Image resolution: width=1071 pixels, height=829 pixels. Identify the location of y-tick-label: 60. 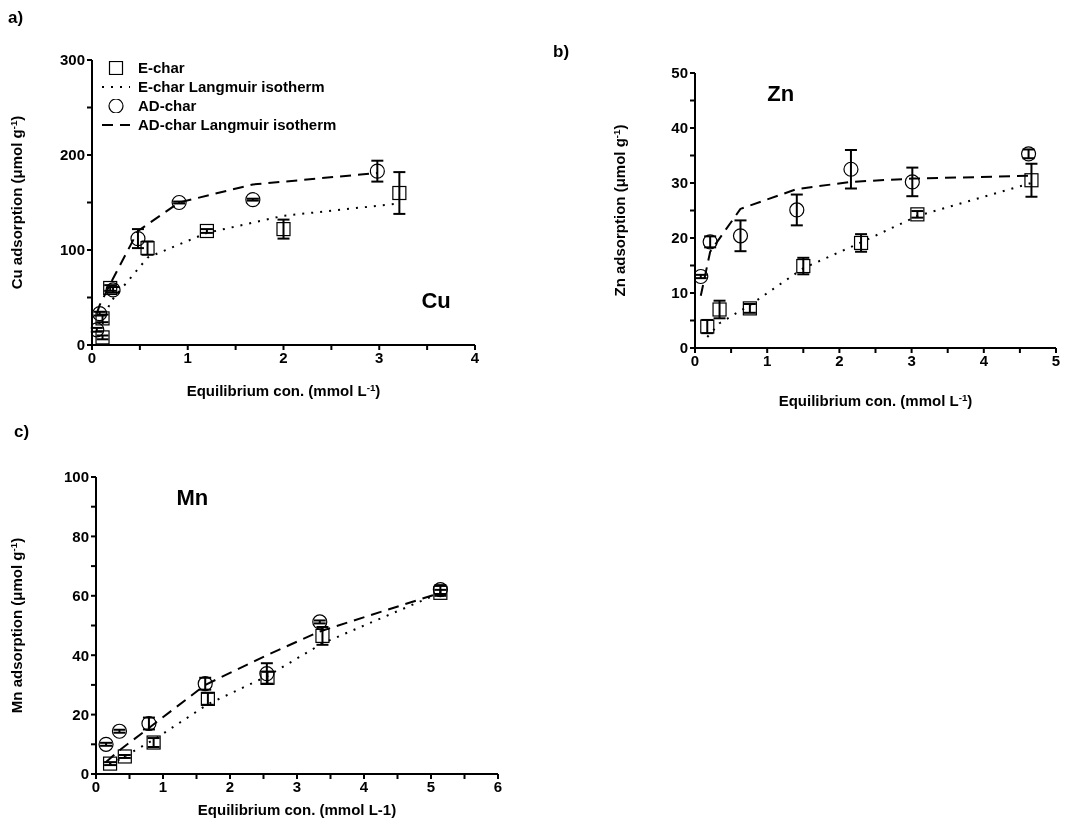
(80, 596).